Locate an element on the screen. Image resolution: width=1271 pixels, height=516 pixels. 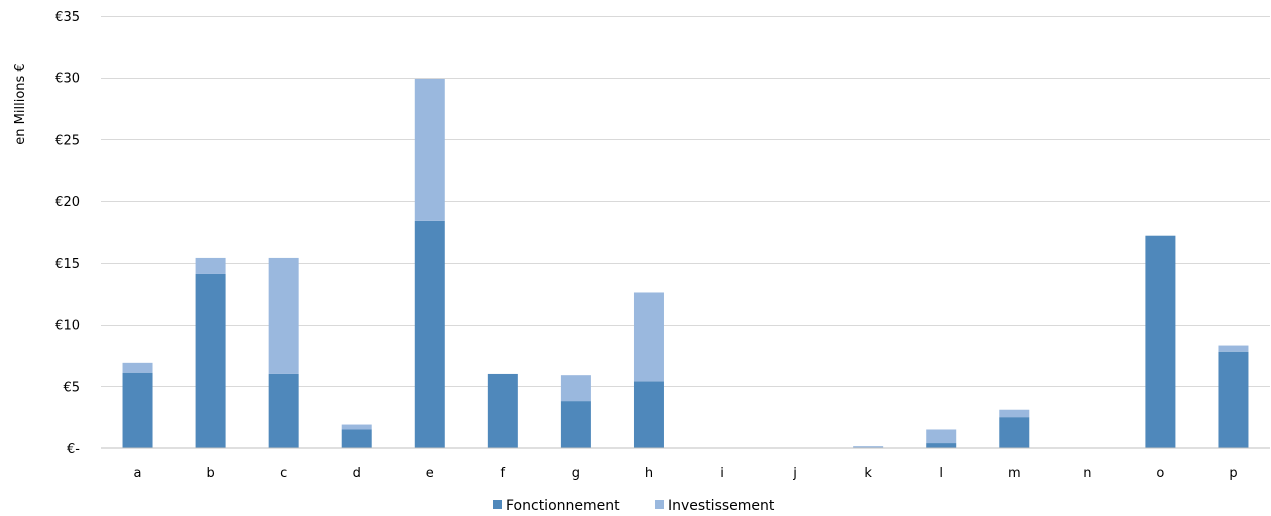
bar-fonctionnement-e is located at coordinates (429, 334).